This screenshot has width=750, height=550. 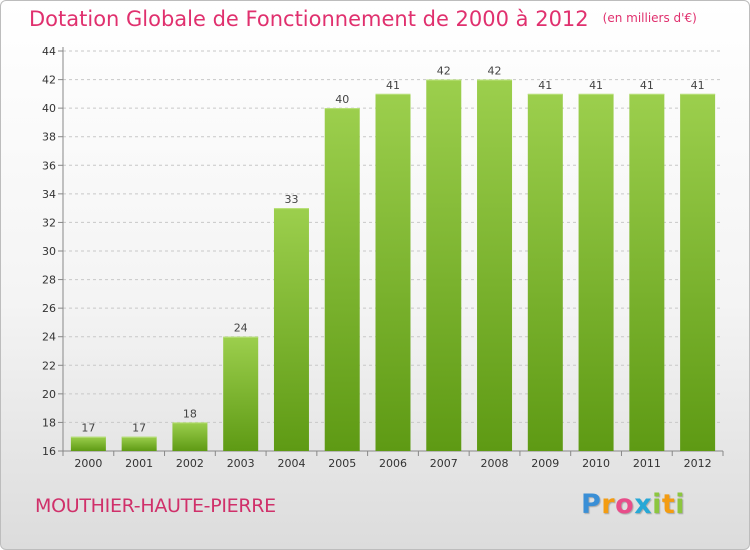 What do you see at coordinates (139, 463) in the screenshot?
I see `x-tick-label: 2001` at bounding box center [139, 463].